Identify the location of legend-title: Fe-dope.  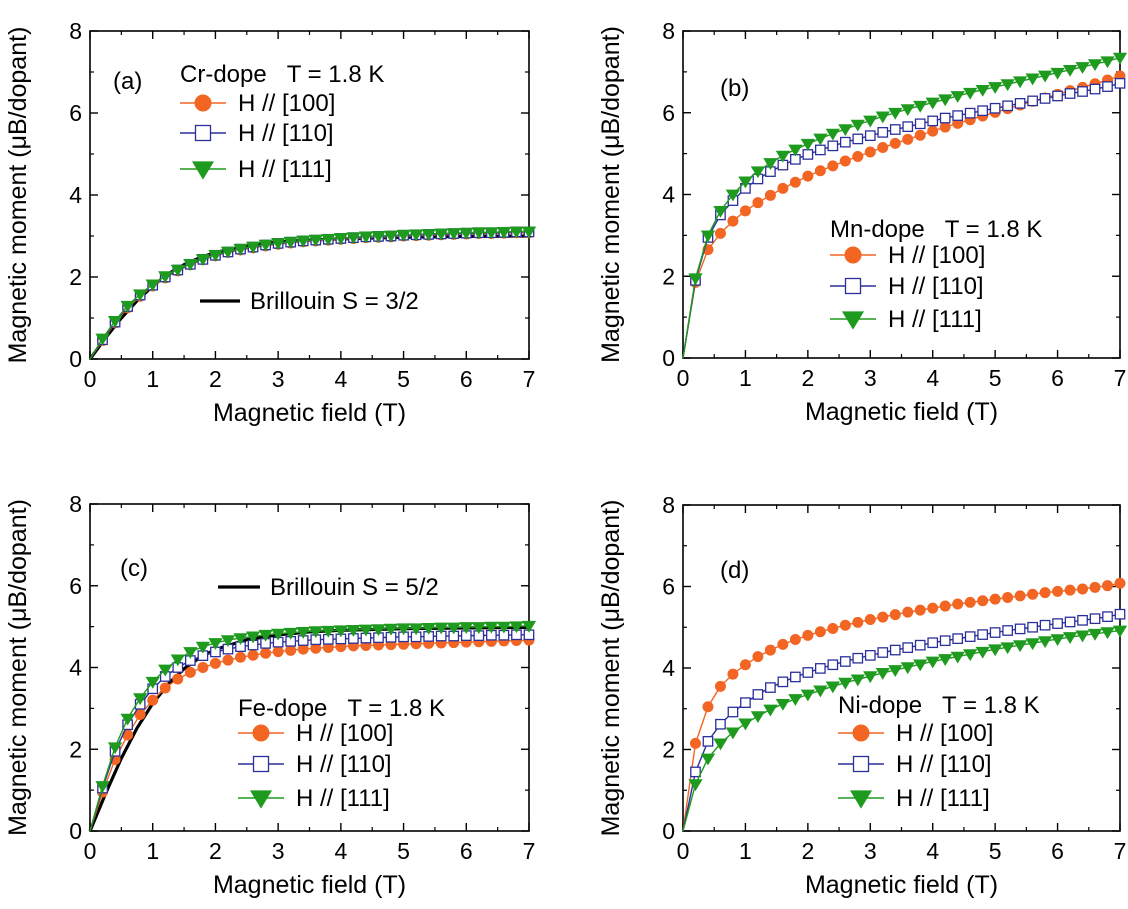
(282, 708).